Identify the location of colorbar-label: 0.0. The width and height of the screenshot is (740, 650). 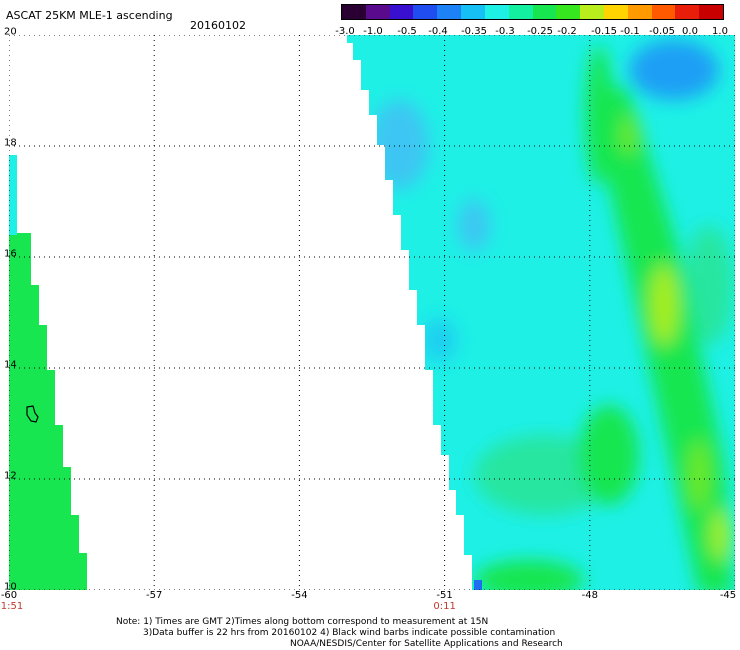
(690, 31).